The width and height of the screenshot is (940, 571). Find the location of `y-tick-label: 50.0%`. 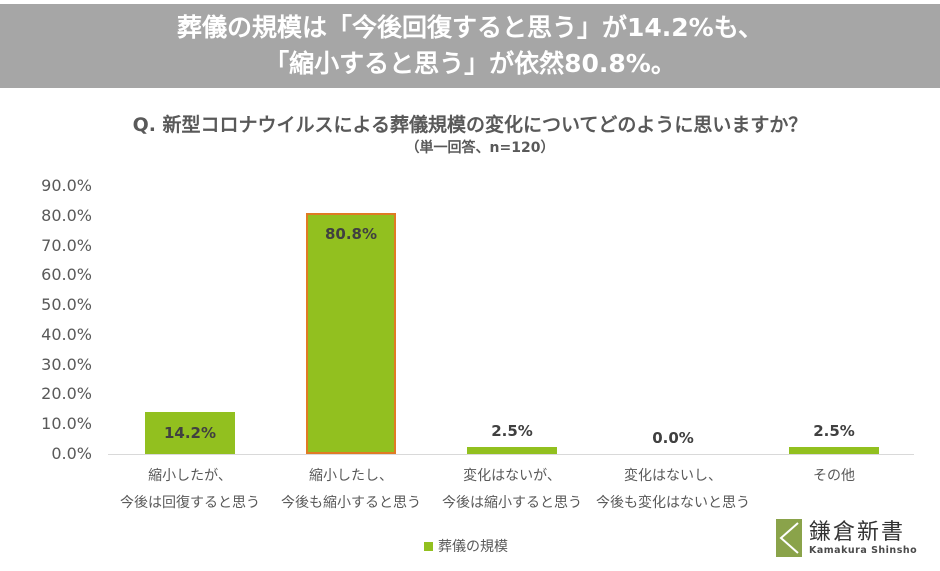

y-tick-label: 50.0% is located at coordinates (66, 305).